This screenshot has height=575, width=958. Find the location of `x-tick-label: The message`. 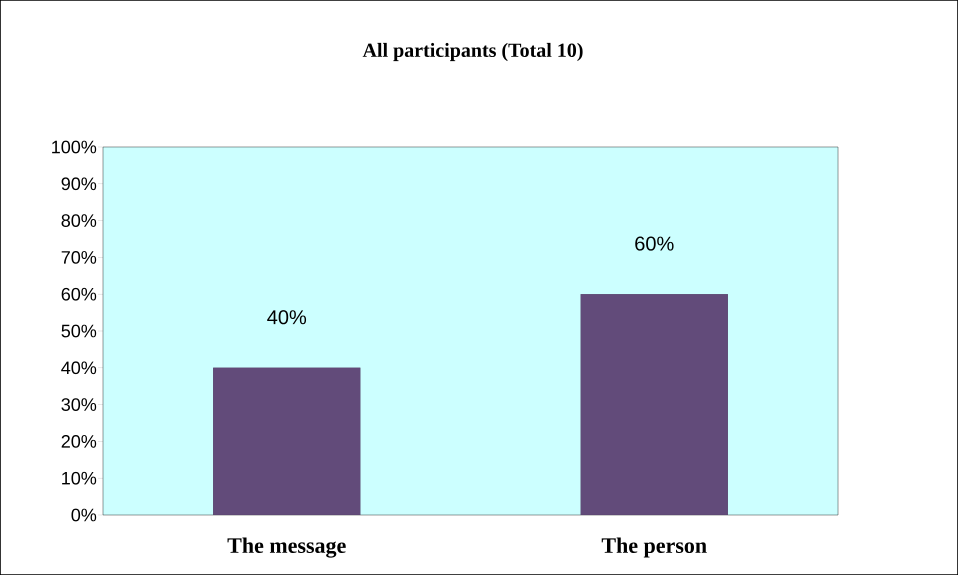

x-tick-label: The message is located at coordinates (287, 548).